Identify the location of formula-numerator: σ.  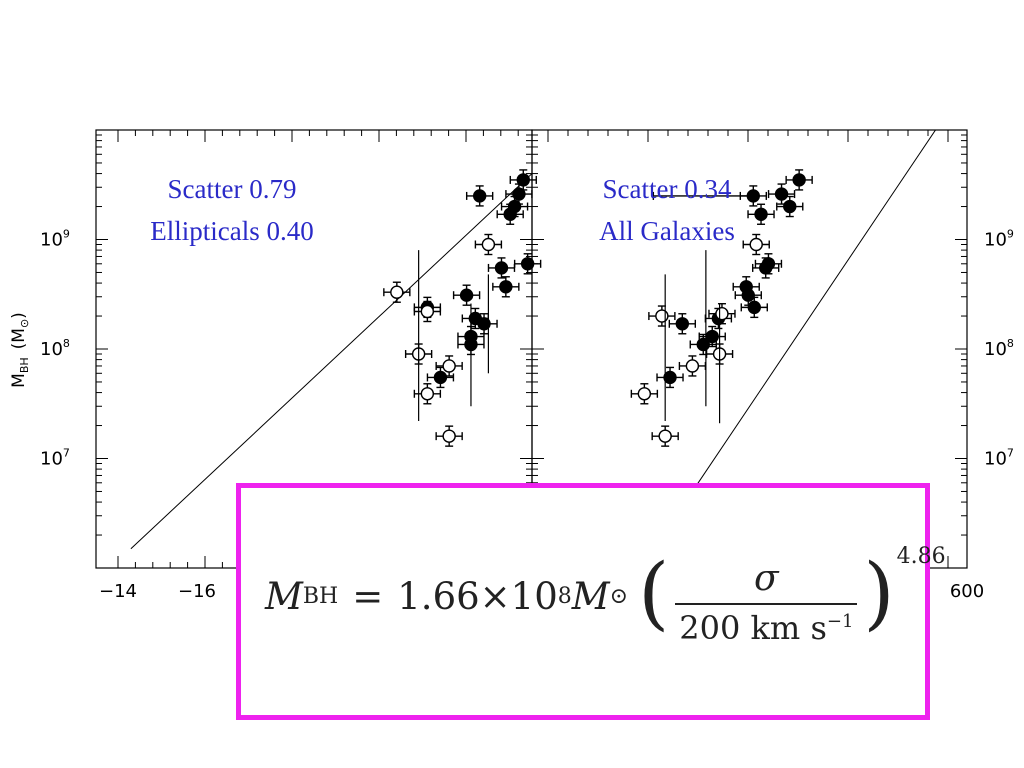
(766, 578).